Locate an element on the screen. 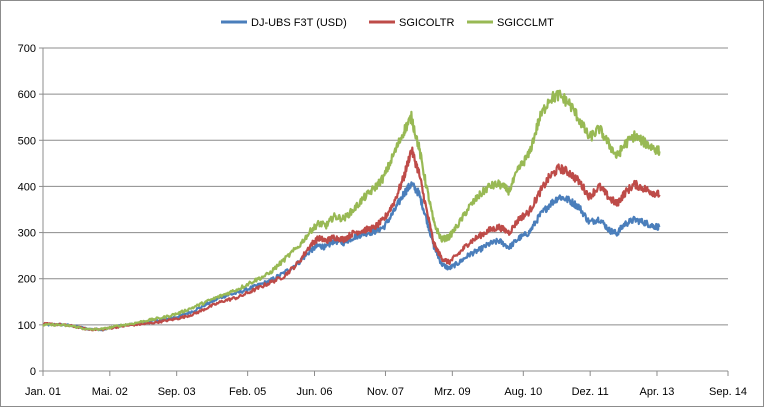 Image resolution: width=764 pixels, height=407 pixels. y-tick-label: 400 is located at coordinates (27, 187).